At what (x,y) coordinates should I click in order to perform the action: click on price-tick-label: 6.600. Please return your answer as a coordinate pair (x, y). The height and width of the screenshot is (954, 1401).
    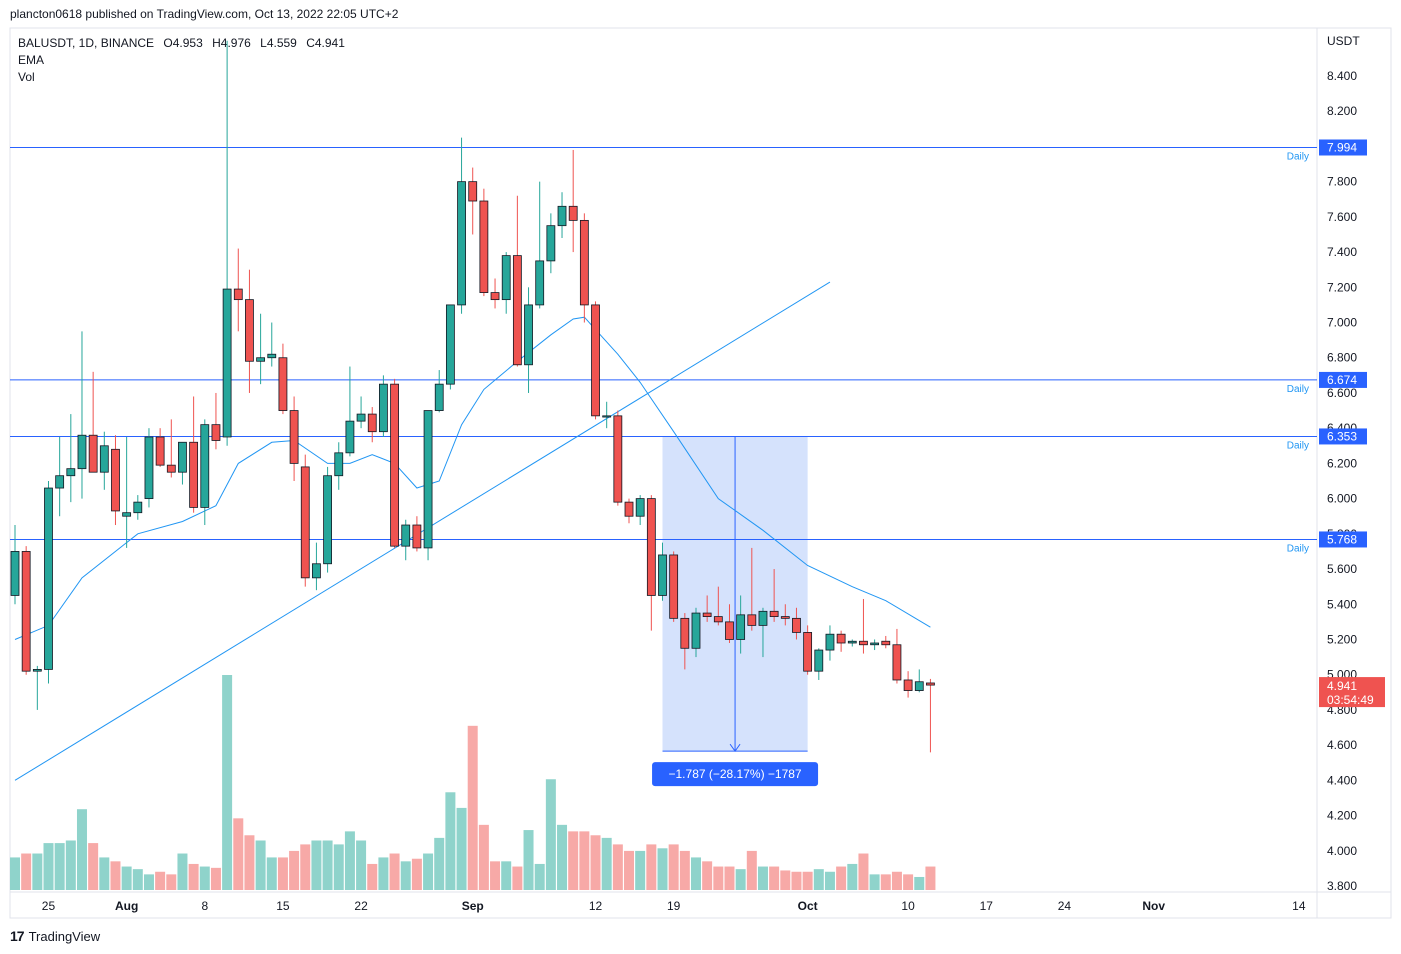
    Looking at the image, I should click on (1342, 393).